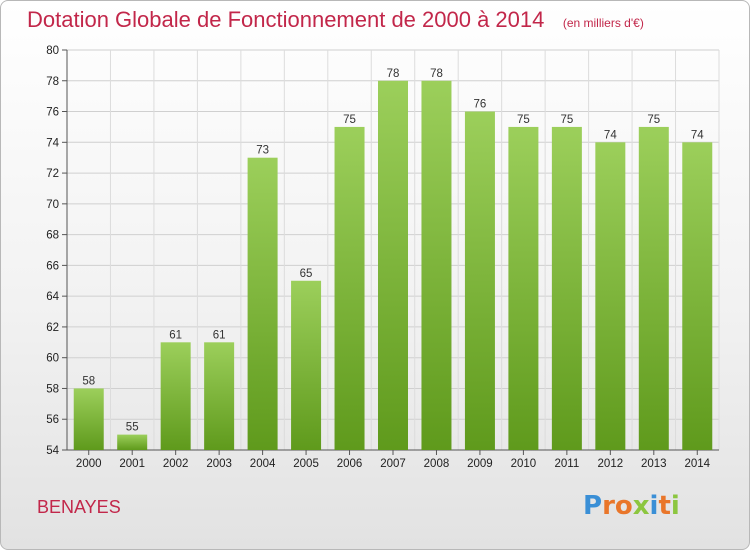 Image resolution: width=750 pixels, height=550 pixels. Describe the element at coordinates (52, 389) in the screenshot. I see `y-tick-label: 58` at that location.